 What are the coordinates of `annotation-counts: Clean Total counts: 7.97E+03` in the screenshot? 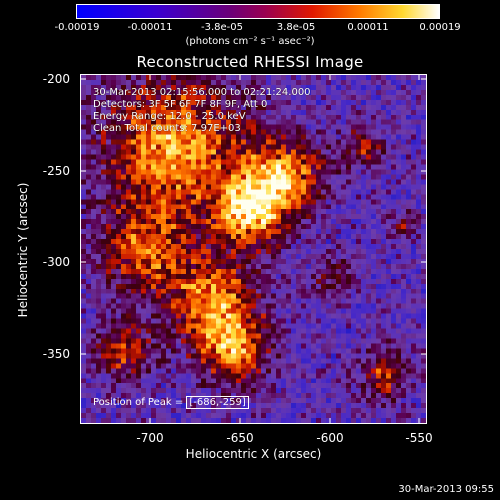 It's located at (167, 128).